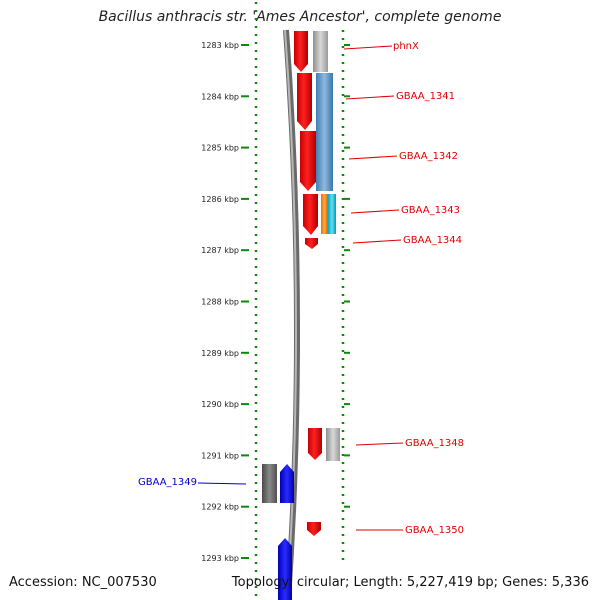 The height and width of the screenshot is (600, 600). I want to click on gene-label-GBAA_1348: GBAA_1348, so click(434, 443).